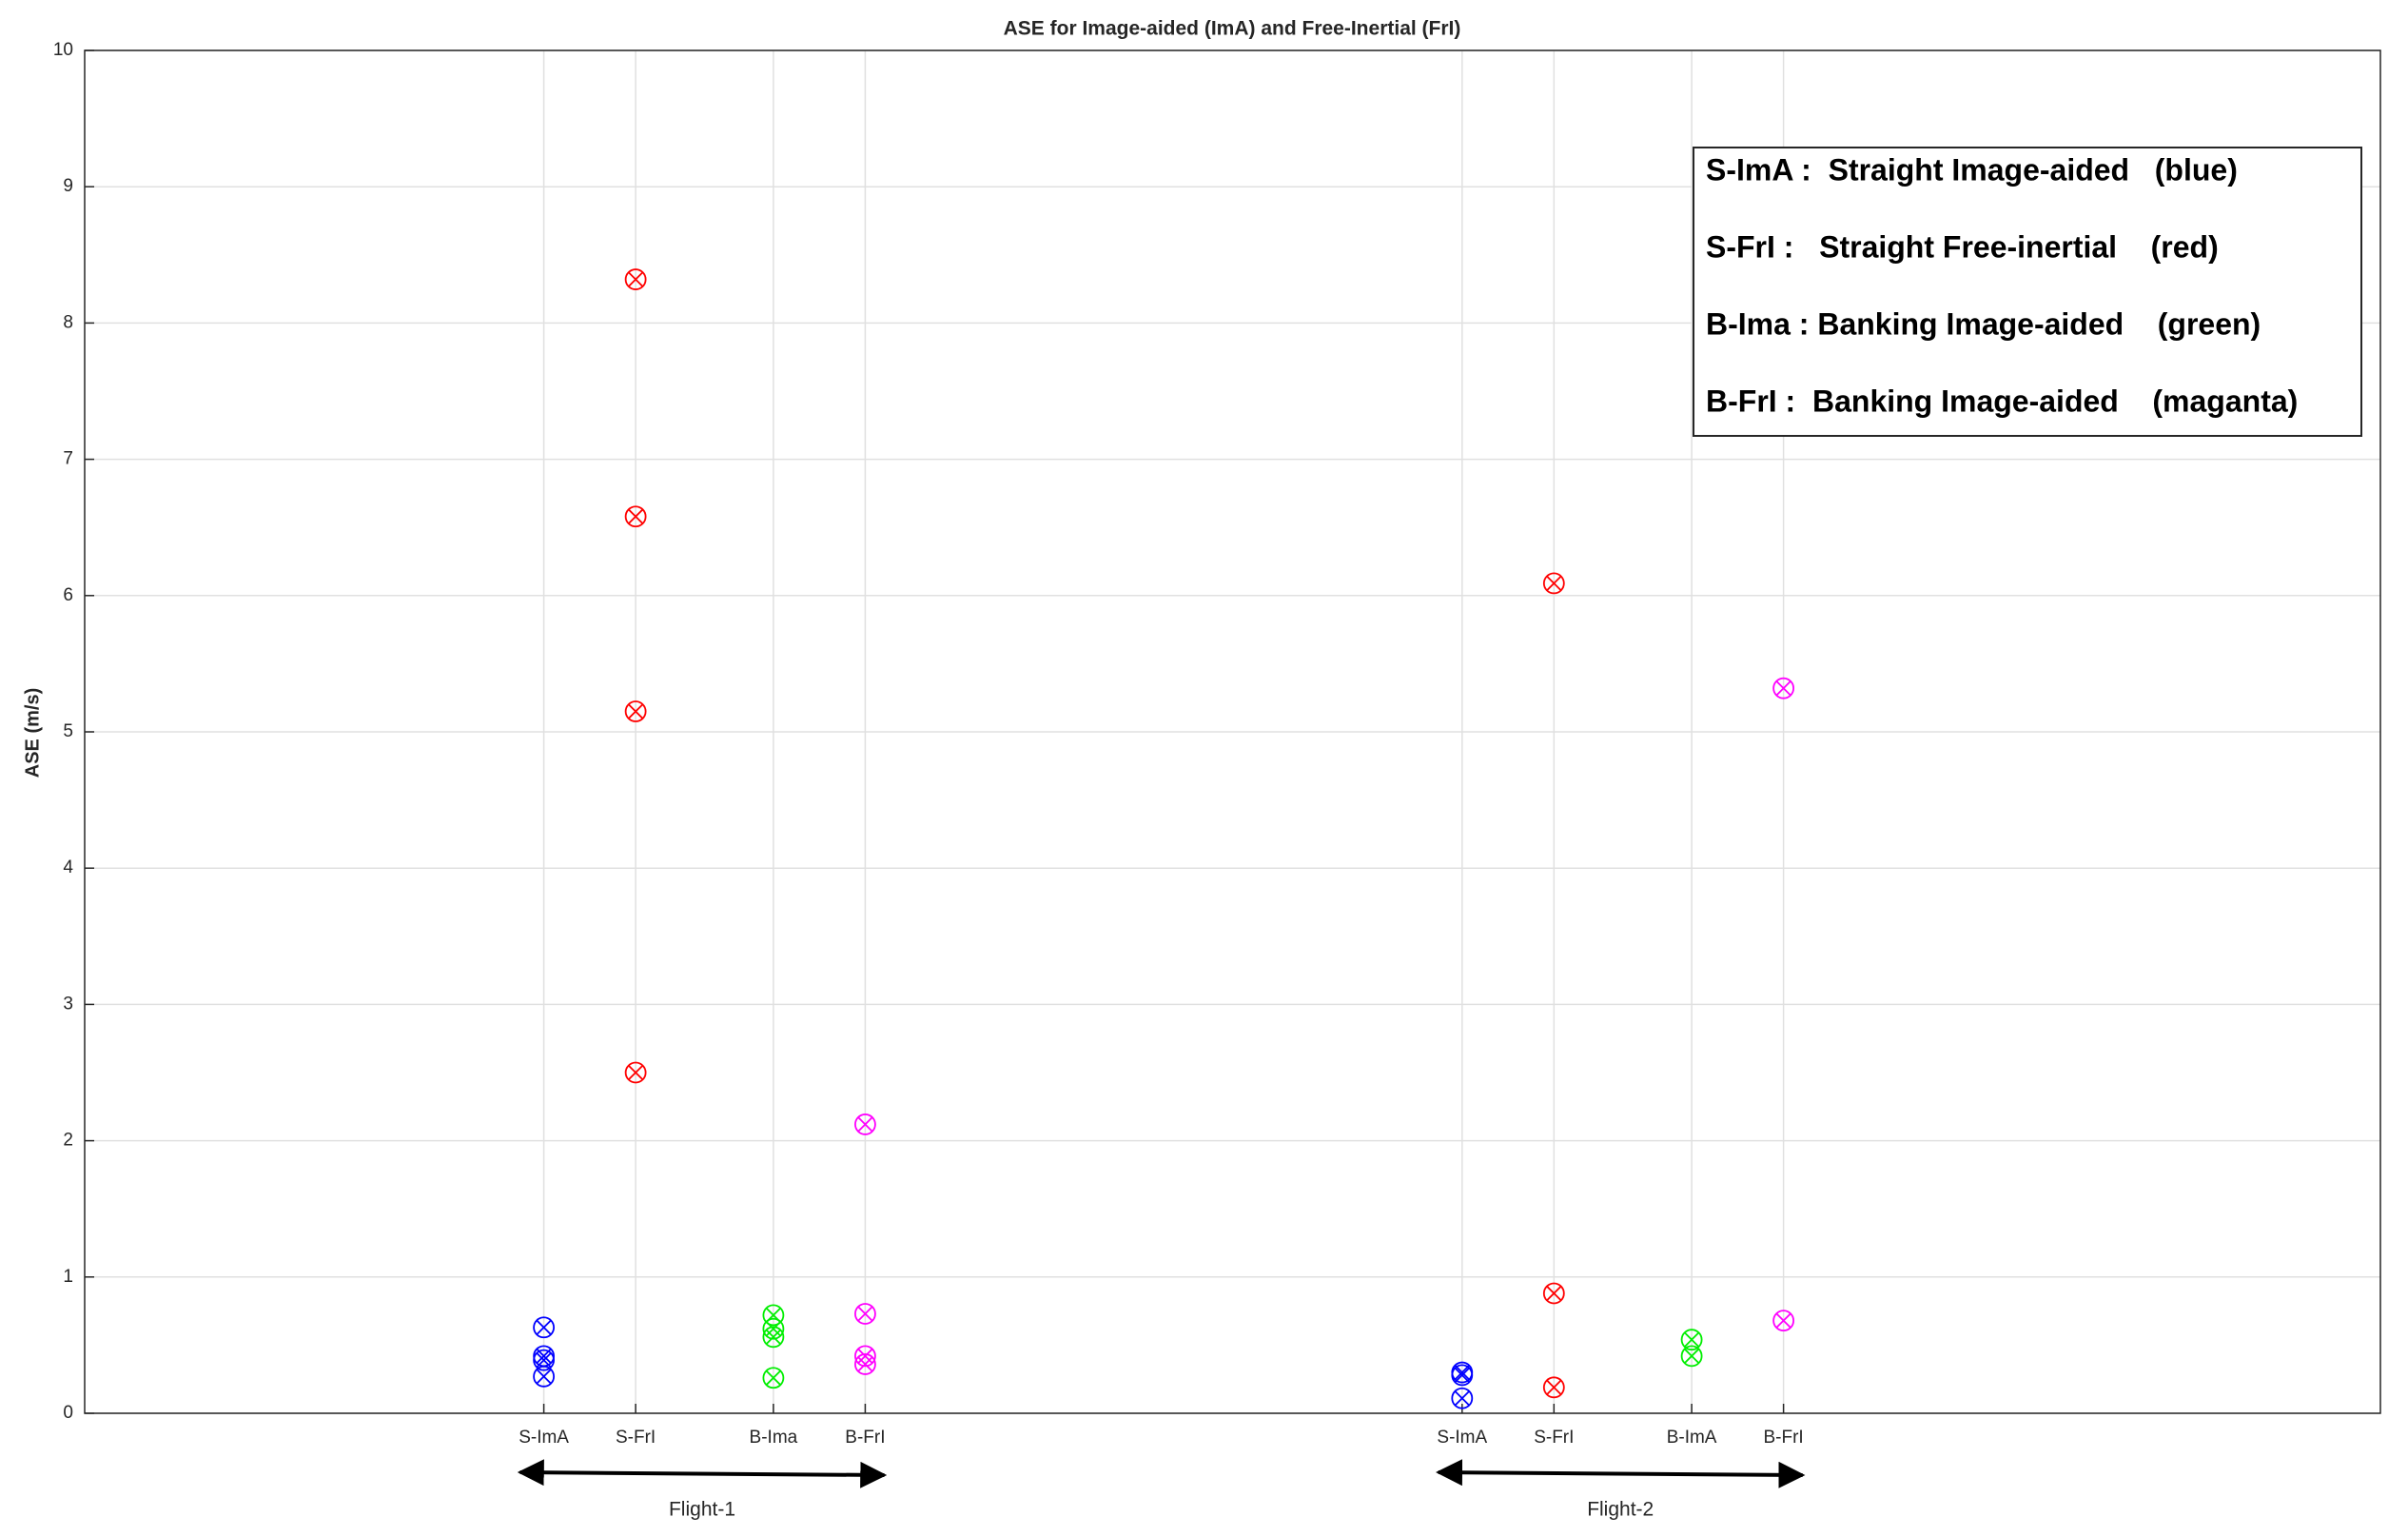 This screenshot has width=2408, height=1537. I want to click on y-tick-label: 0, so click(68, 1413).